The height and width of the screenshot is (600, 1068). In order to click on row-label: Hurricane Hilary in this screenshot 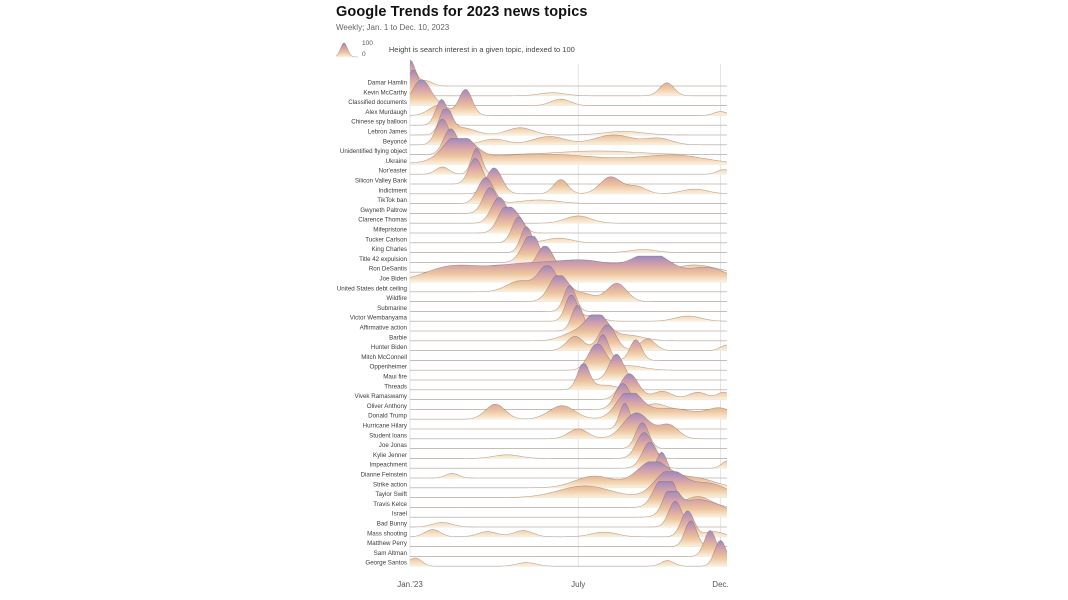, I will do `click(385, 426)`.